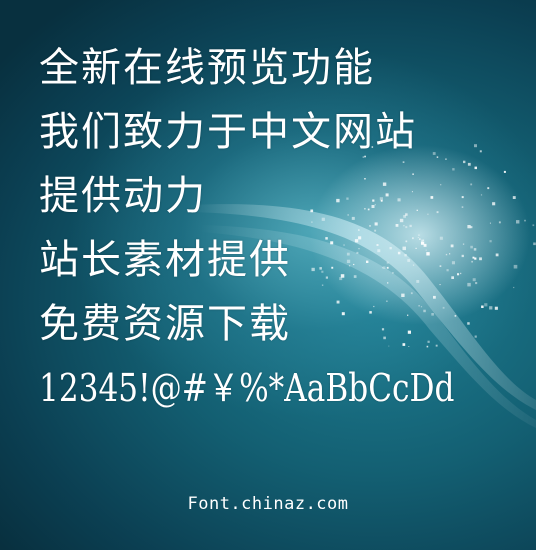  What do you see at coordinates (247, 388) in the screenshot?
I see `preview-line-sample: 12345!@#￥%*AaBbCcDd` at bounding box center [247, 388].